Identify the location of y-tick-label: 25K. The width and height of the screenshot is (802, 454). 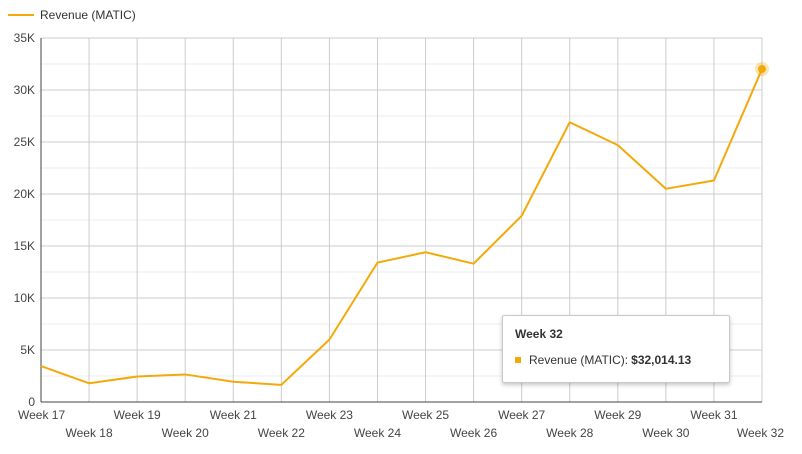
(24, 142).